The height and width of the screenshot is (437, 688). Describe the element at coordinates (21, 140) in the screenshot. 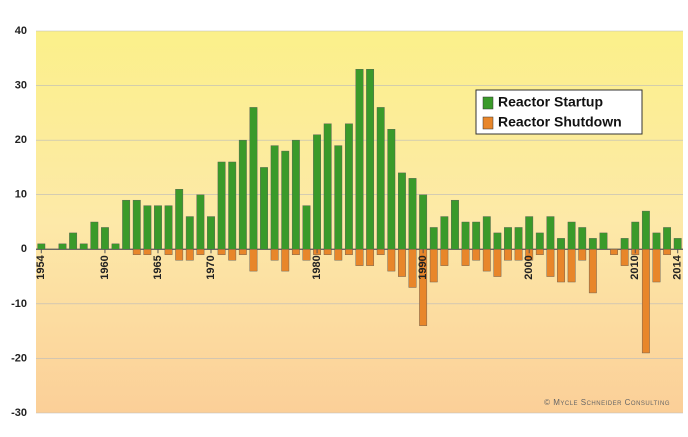

I see `y-tick-label: 20` at that location.